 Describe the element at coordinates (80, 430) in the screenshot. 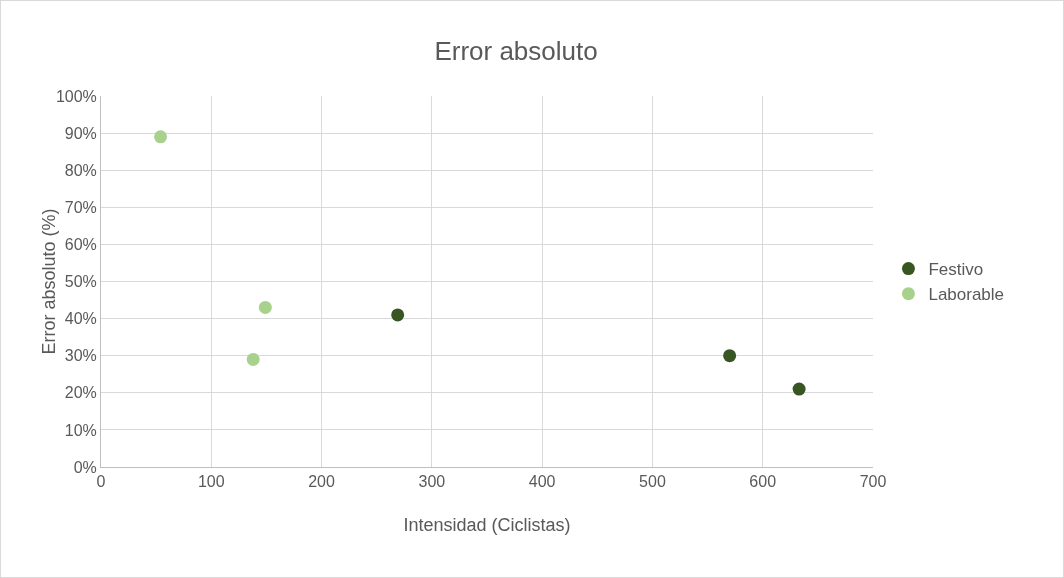

I see `y-tick-label: 10%` at that location.